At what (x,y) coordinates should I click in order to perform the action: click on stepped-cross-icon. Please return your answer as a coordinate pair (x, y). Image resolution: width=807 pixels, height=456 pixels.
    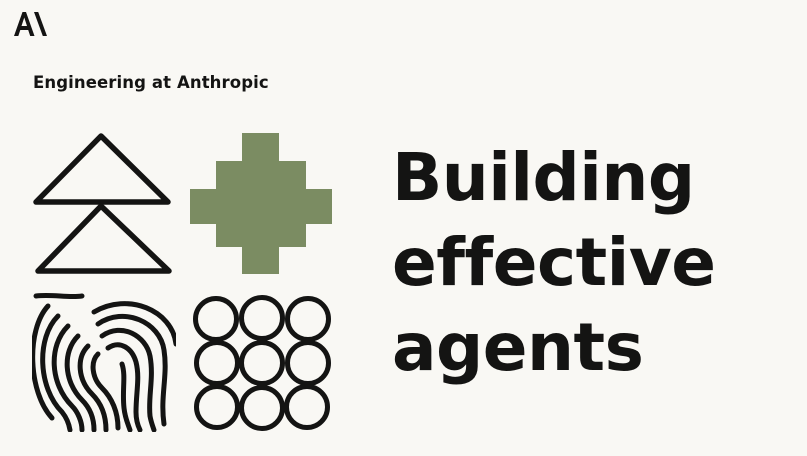
    Looking at the image, I should click on (261, 203).